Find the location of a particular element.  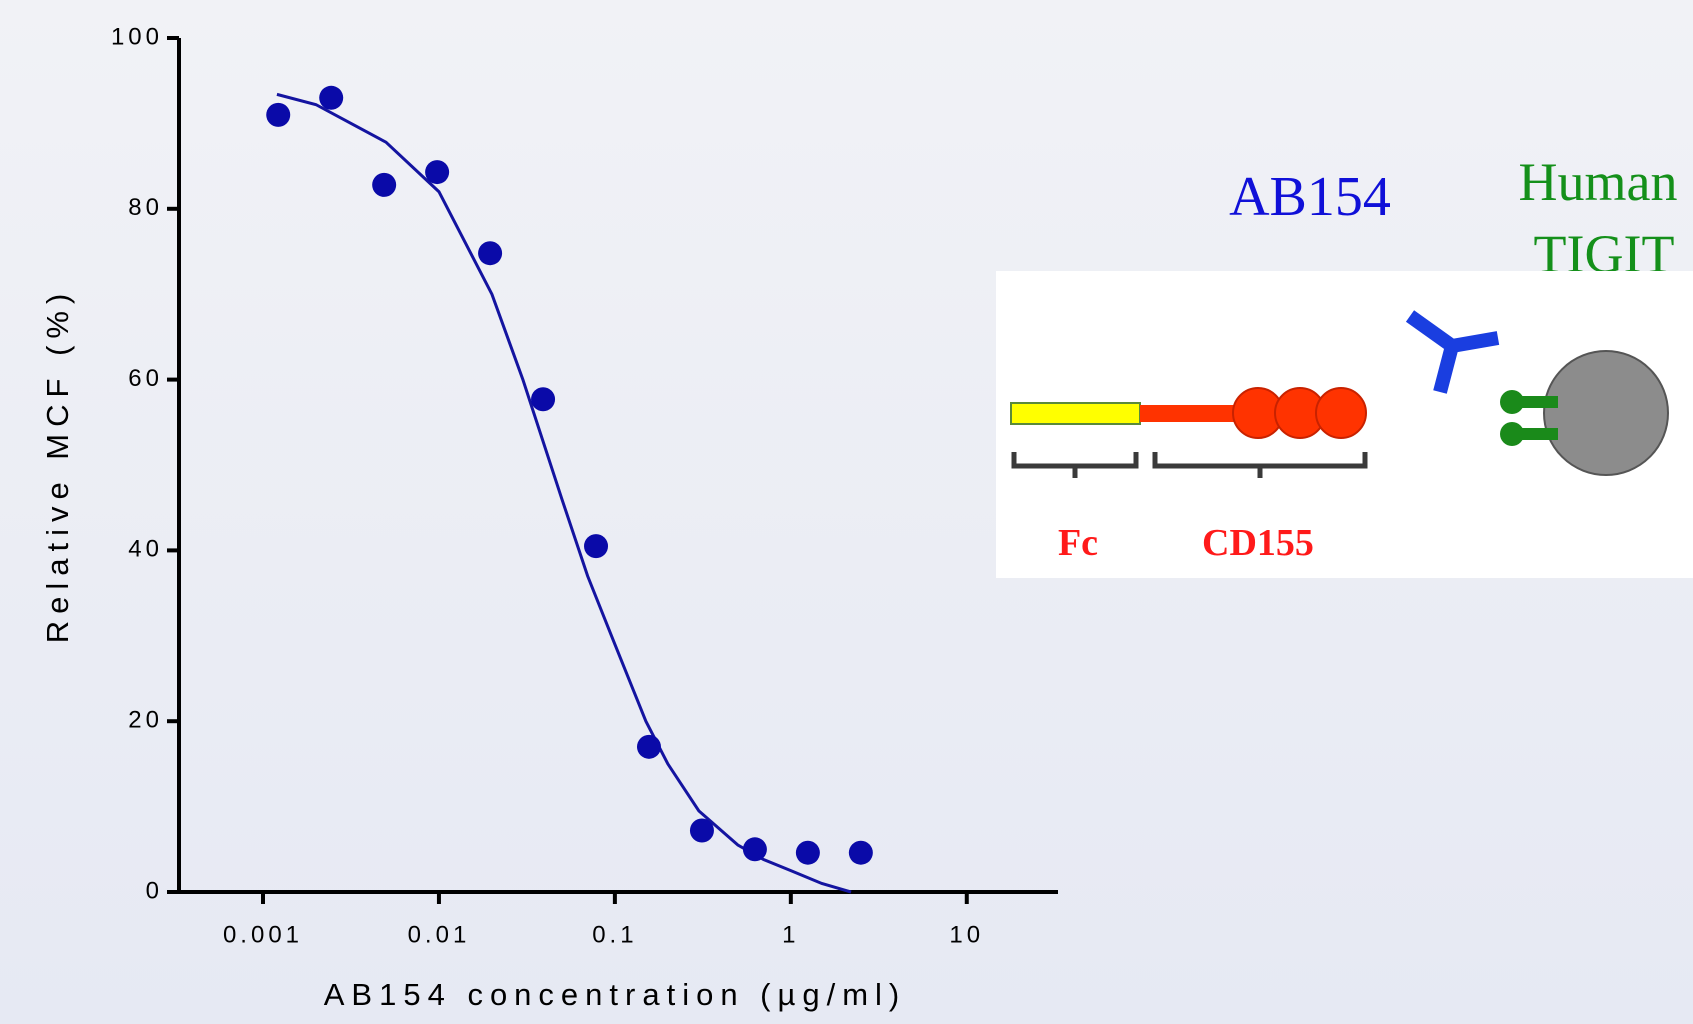

x-tick-label: 0.001 is located at coordinates (263, 934).